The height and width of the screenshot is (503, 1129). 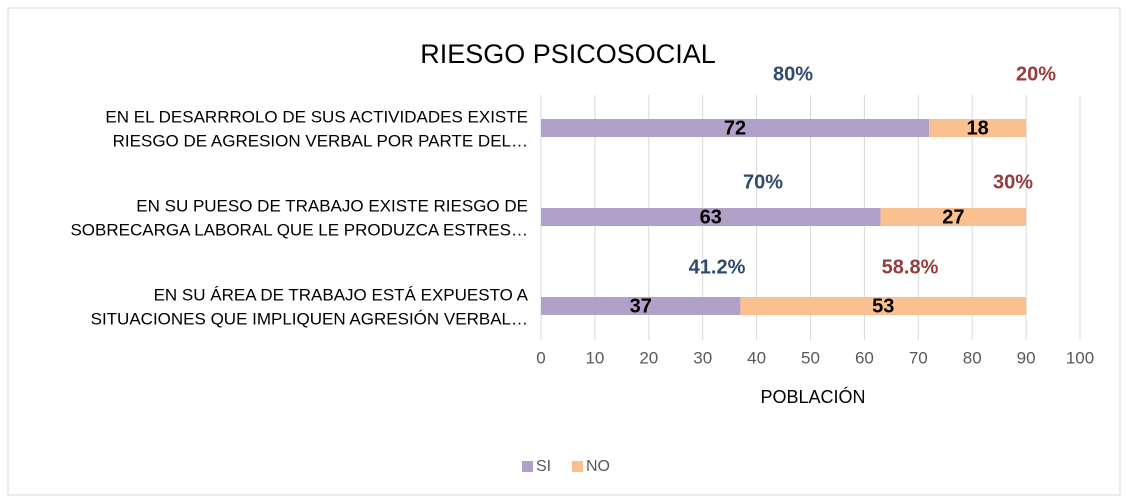 I want to click on x-tick-label: 90, so click(x=1026, y=357).